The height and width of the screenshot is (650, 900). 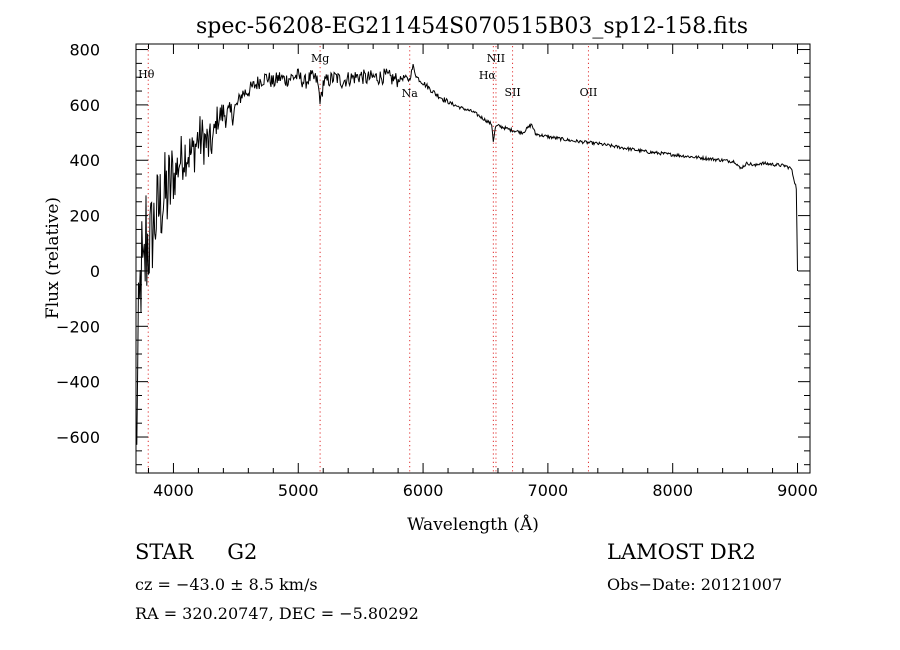 What do you see at coordinates (681, 552) in the screenshot?
I see `survey-name: LAMOST DR2` at bounding box center [681, 552].